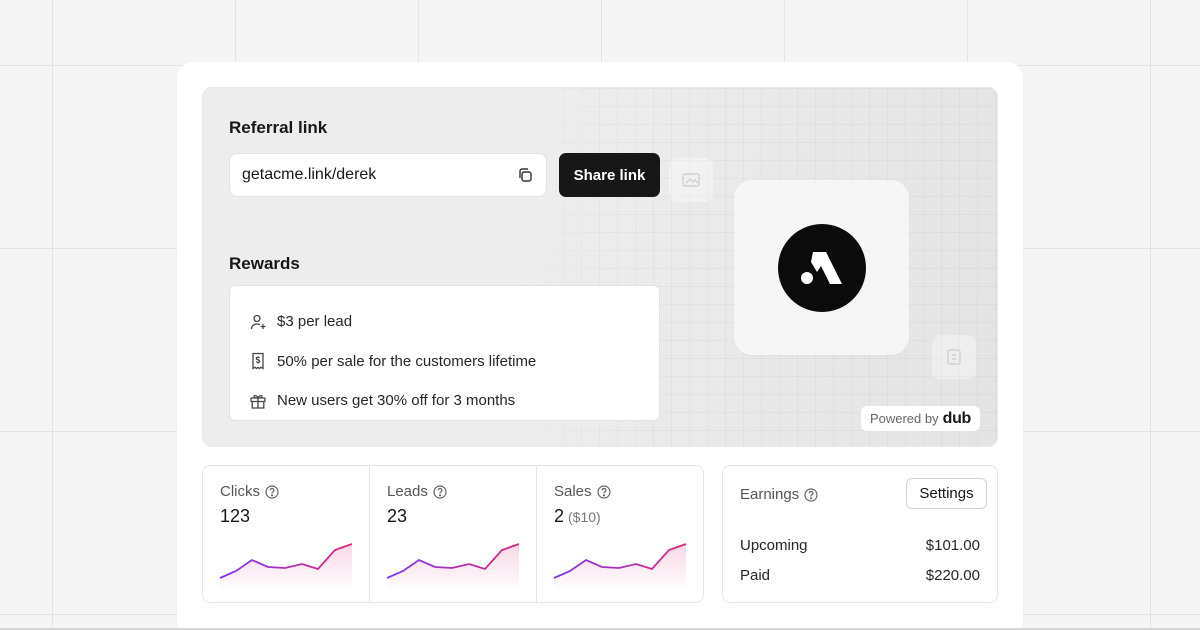 The width and height of the screenshot is (1200, 630). Describe the element at coordinates (774, 545) in the screenshot. I see `earnings-row-label: Upcoming` at that location.